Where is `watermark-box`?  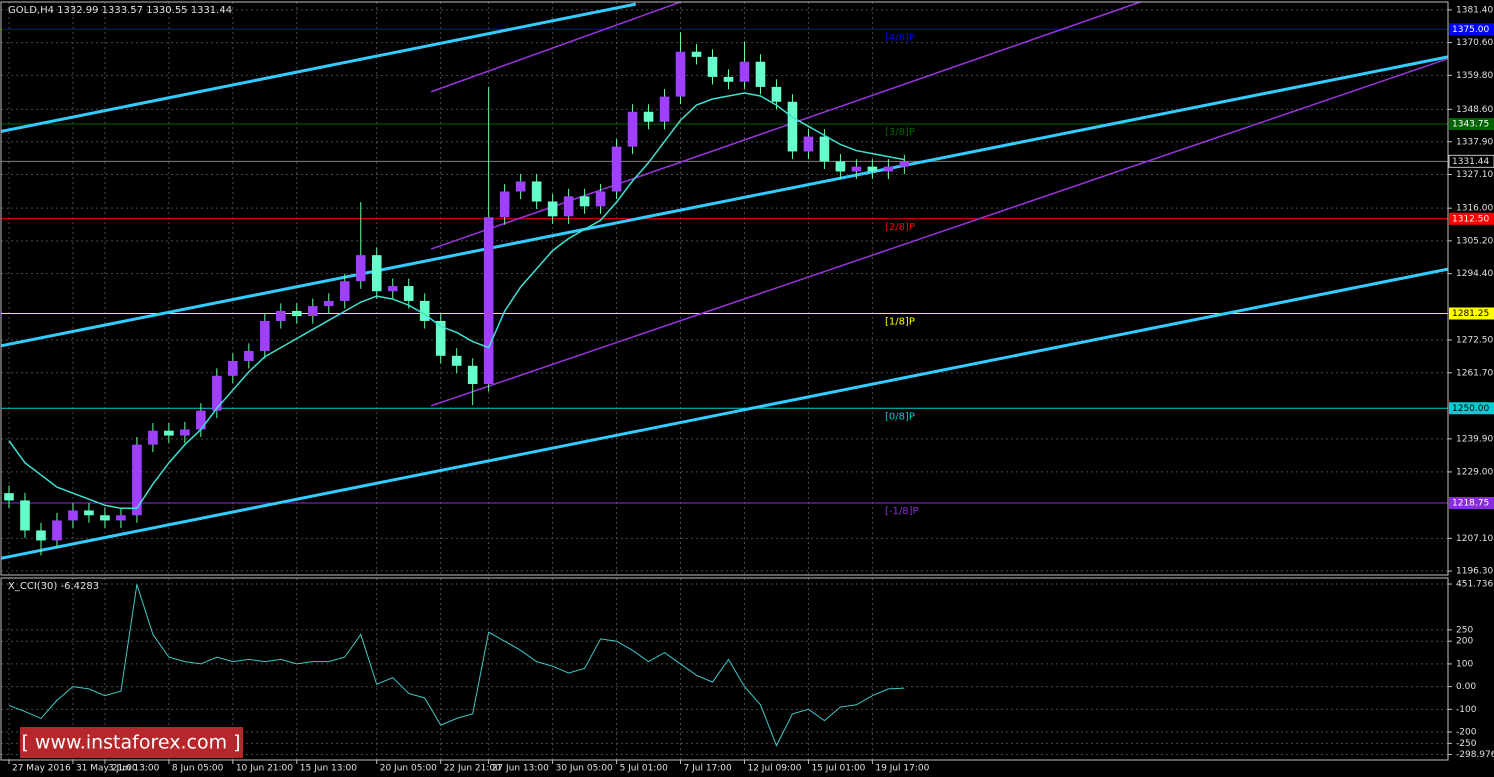
watermark-box is located at coordinates (131, 742).